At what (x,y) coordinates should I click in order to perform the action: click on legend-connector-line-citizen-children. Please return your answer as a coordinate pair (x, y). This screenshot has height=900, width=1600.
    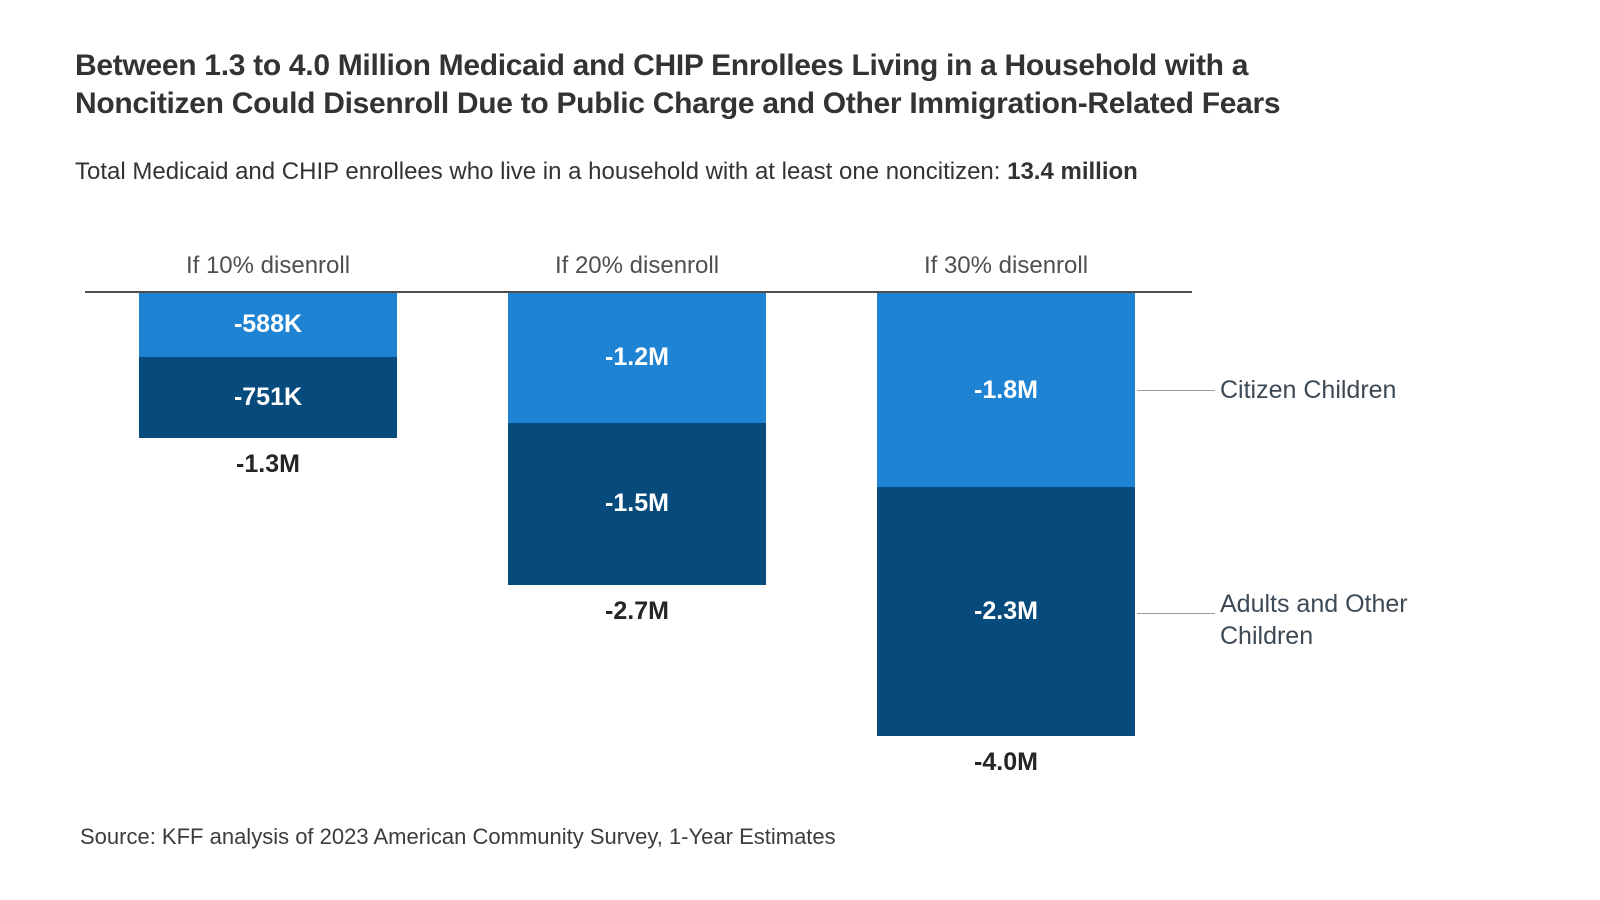
    Looking at the image, I should click on (1176, 390).